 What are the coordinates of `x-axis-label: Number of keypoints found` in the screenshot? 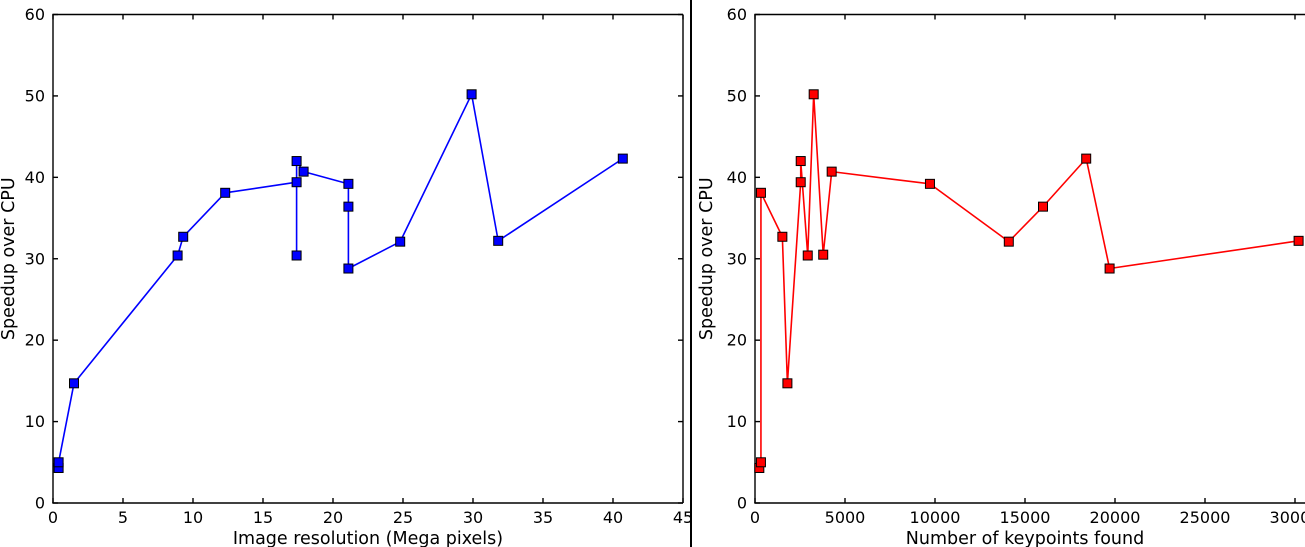 It's located at (1025, 538).